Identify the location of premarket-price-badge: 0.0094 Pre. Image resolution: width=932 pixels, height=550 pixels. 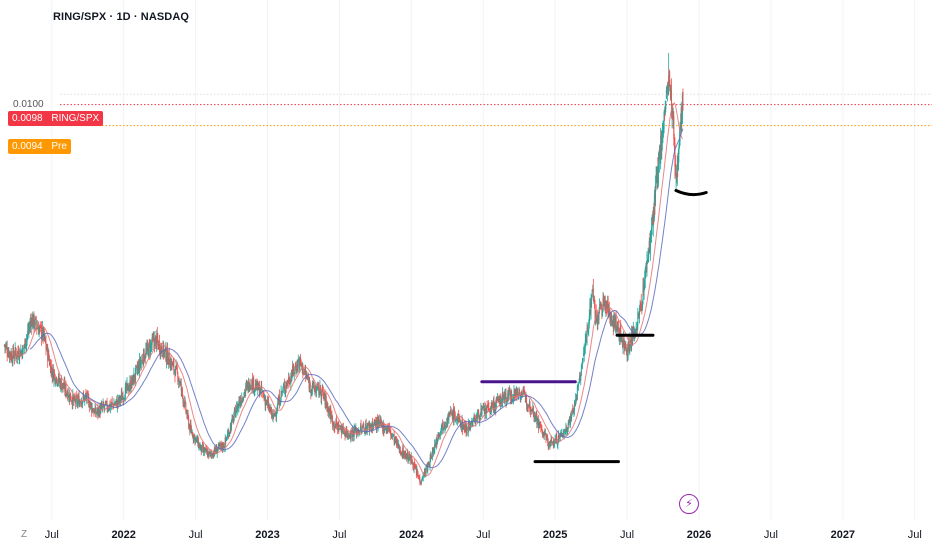
(39, 146).